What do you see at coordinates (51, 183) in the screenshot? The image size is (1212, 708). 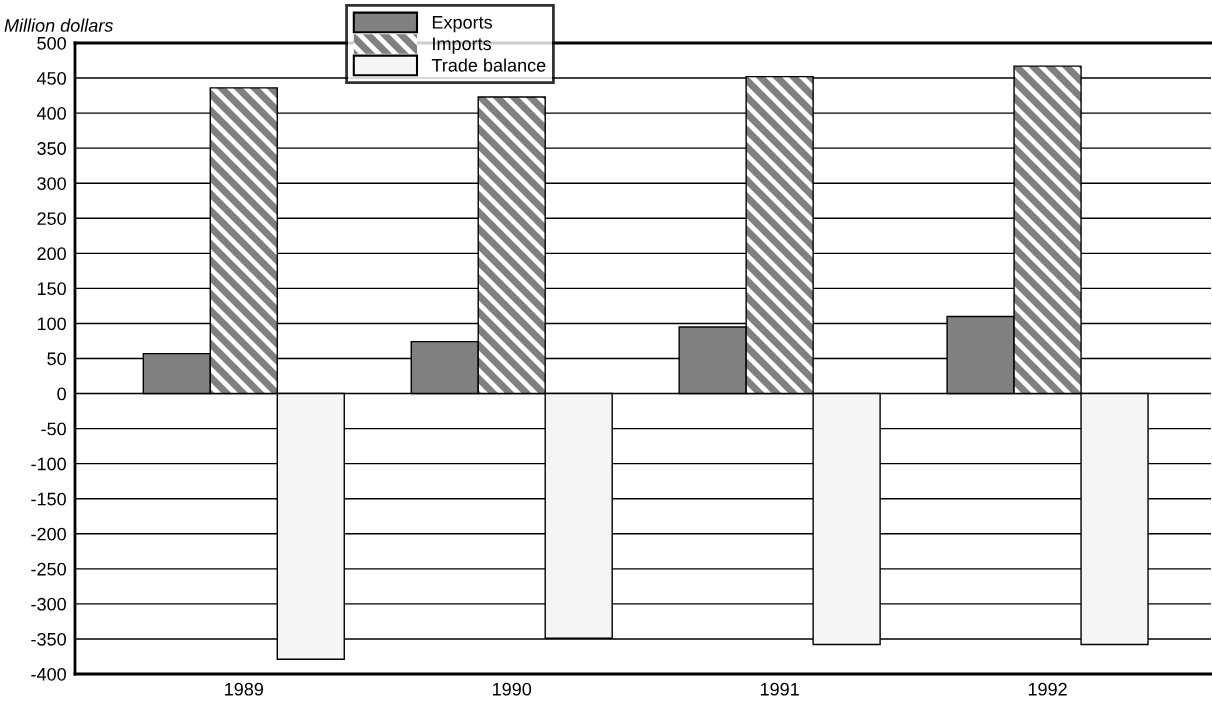 I see `y-tick-label: 300` at bounding box center [51, 183].